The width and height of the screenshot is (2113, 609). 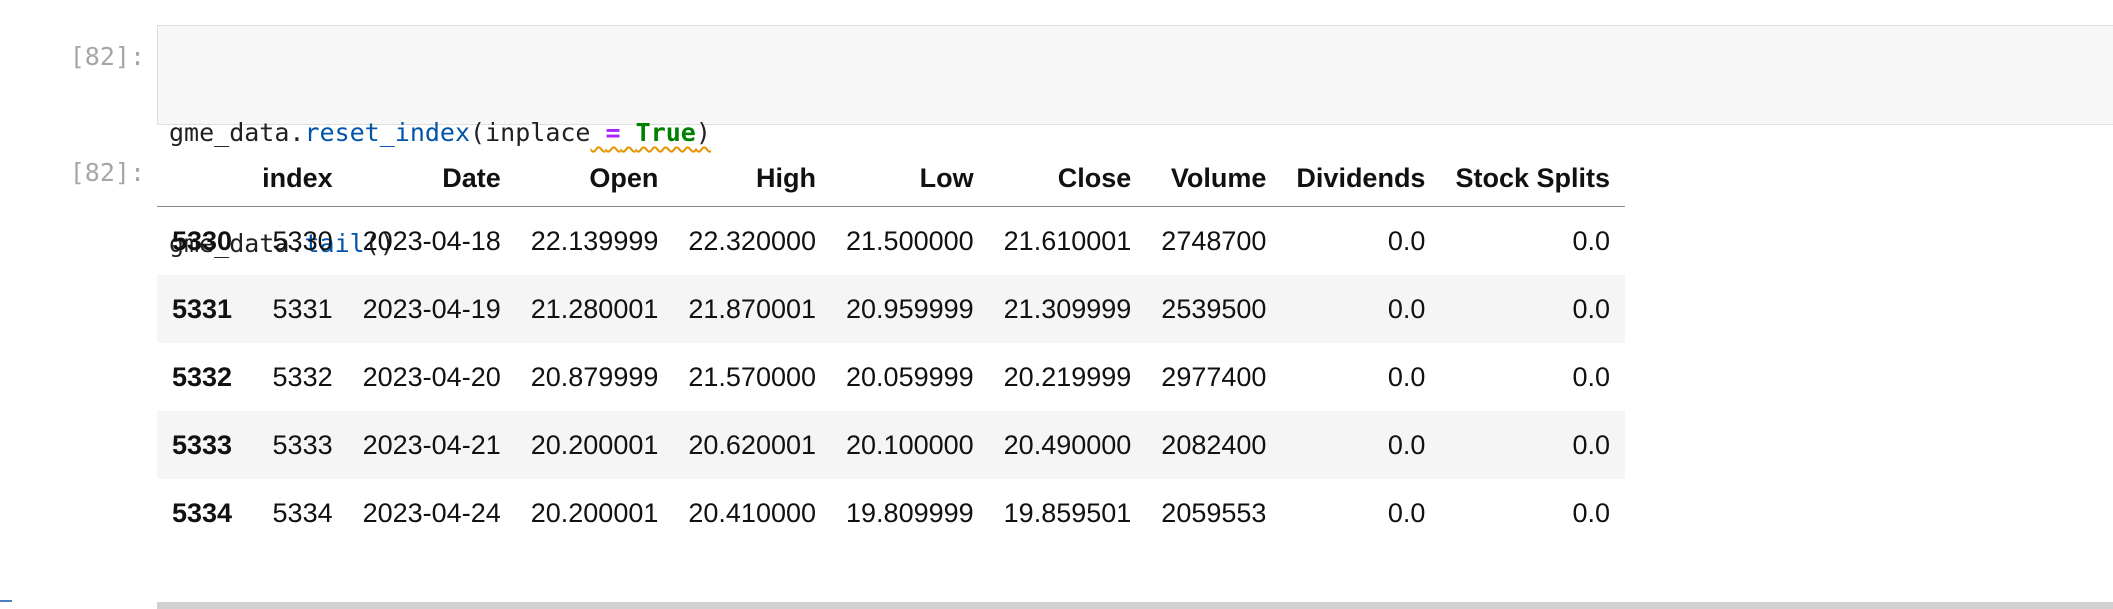 I want to click on cell-edge-marker, so click(x=6, y=604).